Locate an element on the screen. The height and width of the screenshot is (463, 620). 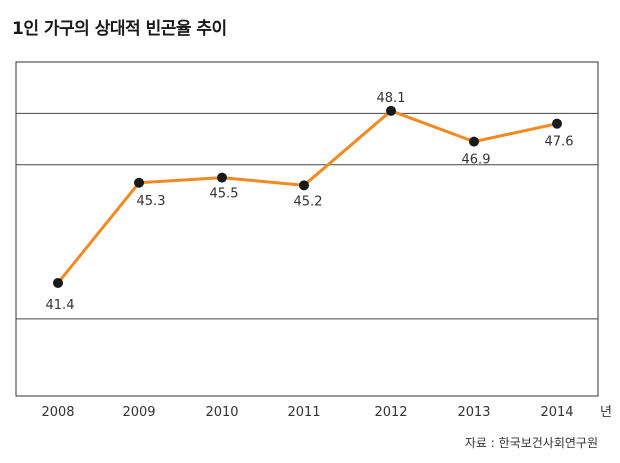
chart-title: 1인 가구의 상대적 빈곤율 추이 is located at coordinates (119, 29).